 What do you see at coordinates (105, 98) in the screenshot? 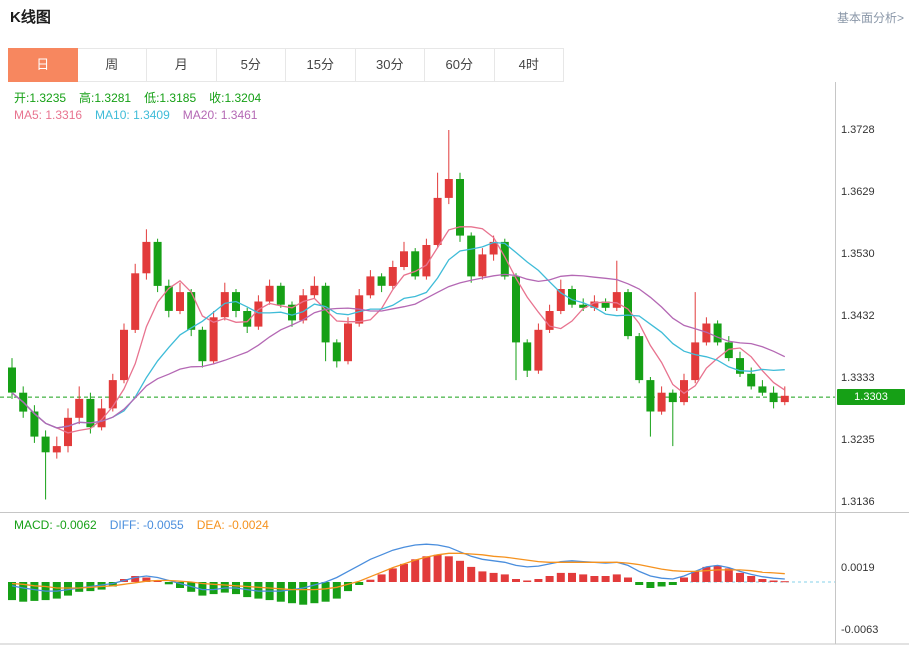
I see `ohlc-high: 高:1.3281` at bounding box center [105, 98].